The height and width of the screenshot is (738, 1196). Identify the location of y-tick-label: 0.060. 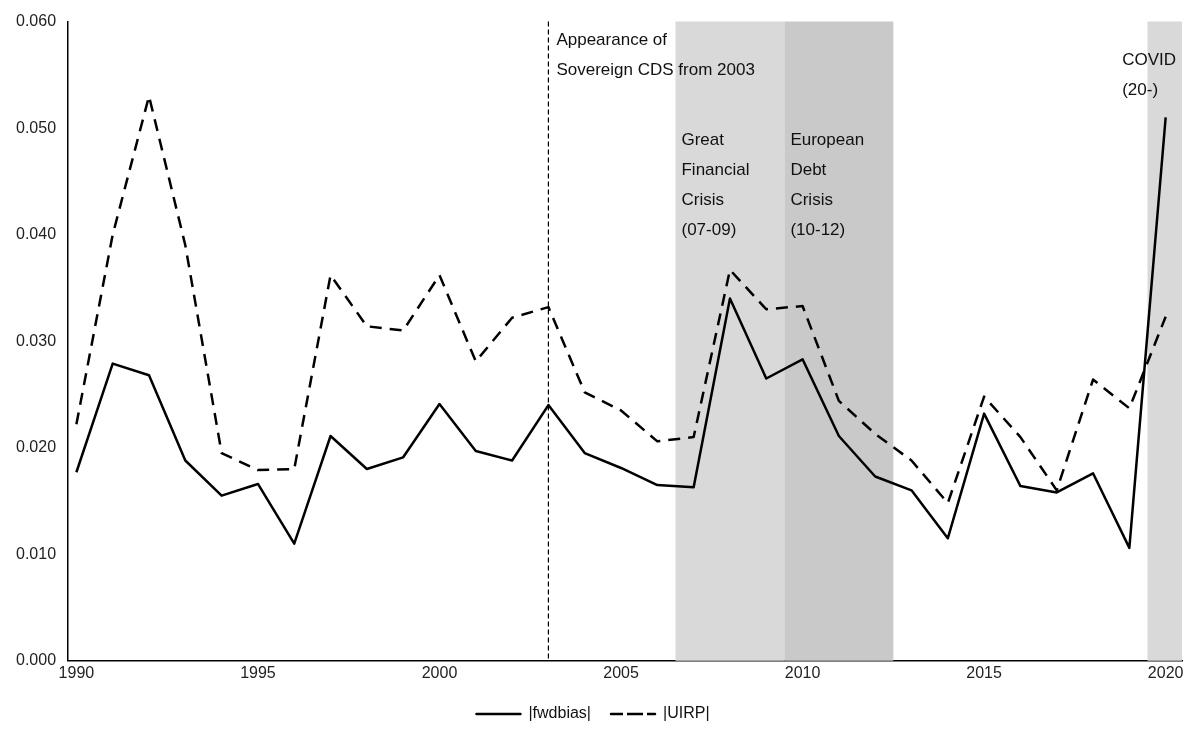
(36, 21).